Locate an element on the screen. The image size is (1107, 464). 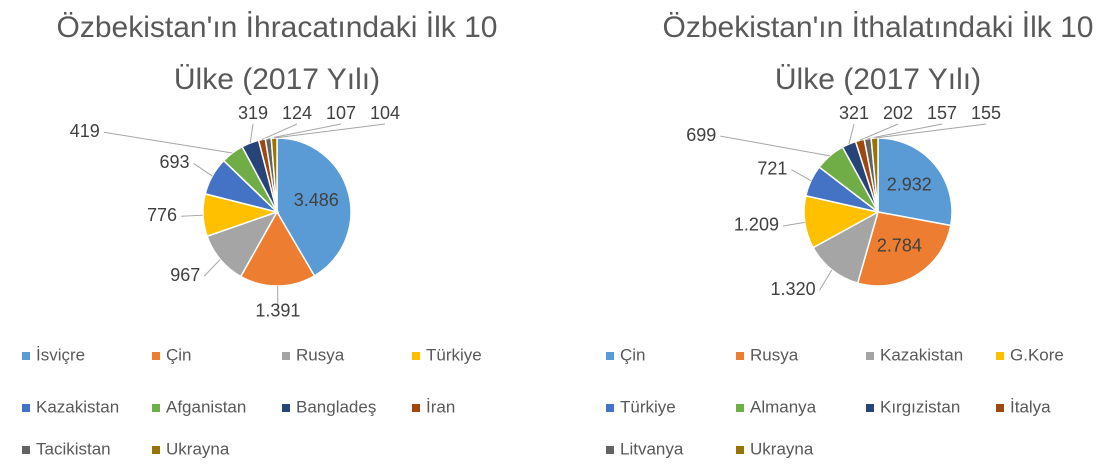
data-label: 321 is located at coordinates (854, 113).